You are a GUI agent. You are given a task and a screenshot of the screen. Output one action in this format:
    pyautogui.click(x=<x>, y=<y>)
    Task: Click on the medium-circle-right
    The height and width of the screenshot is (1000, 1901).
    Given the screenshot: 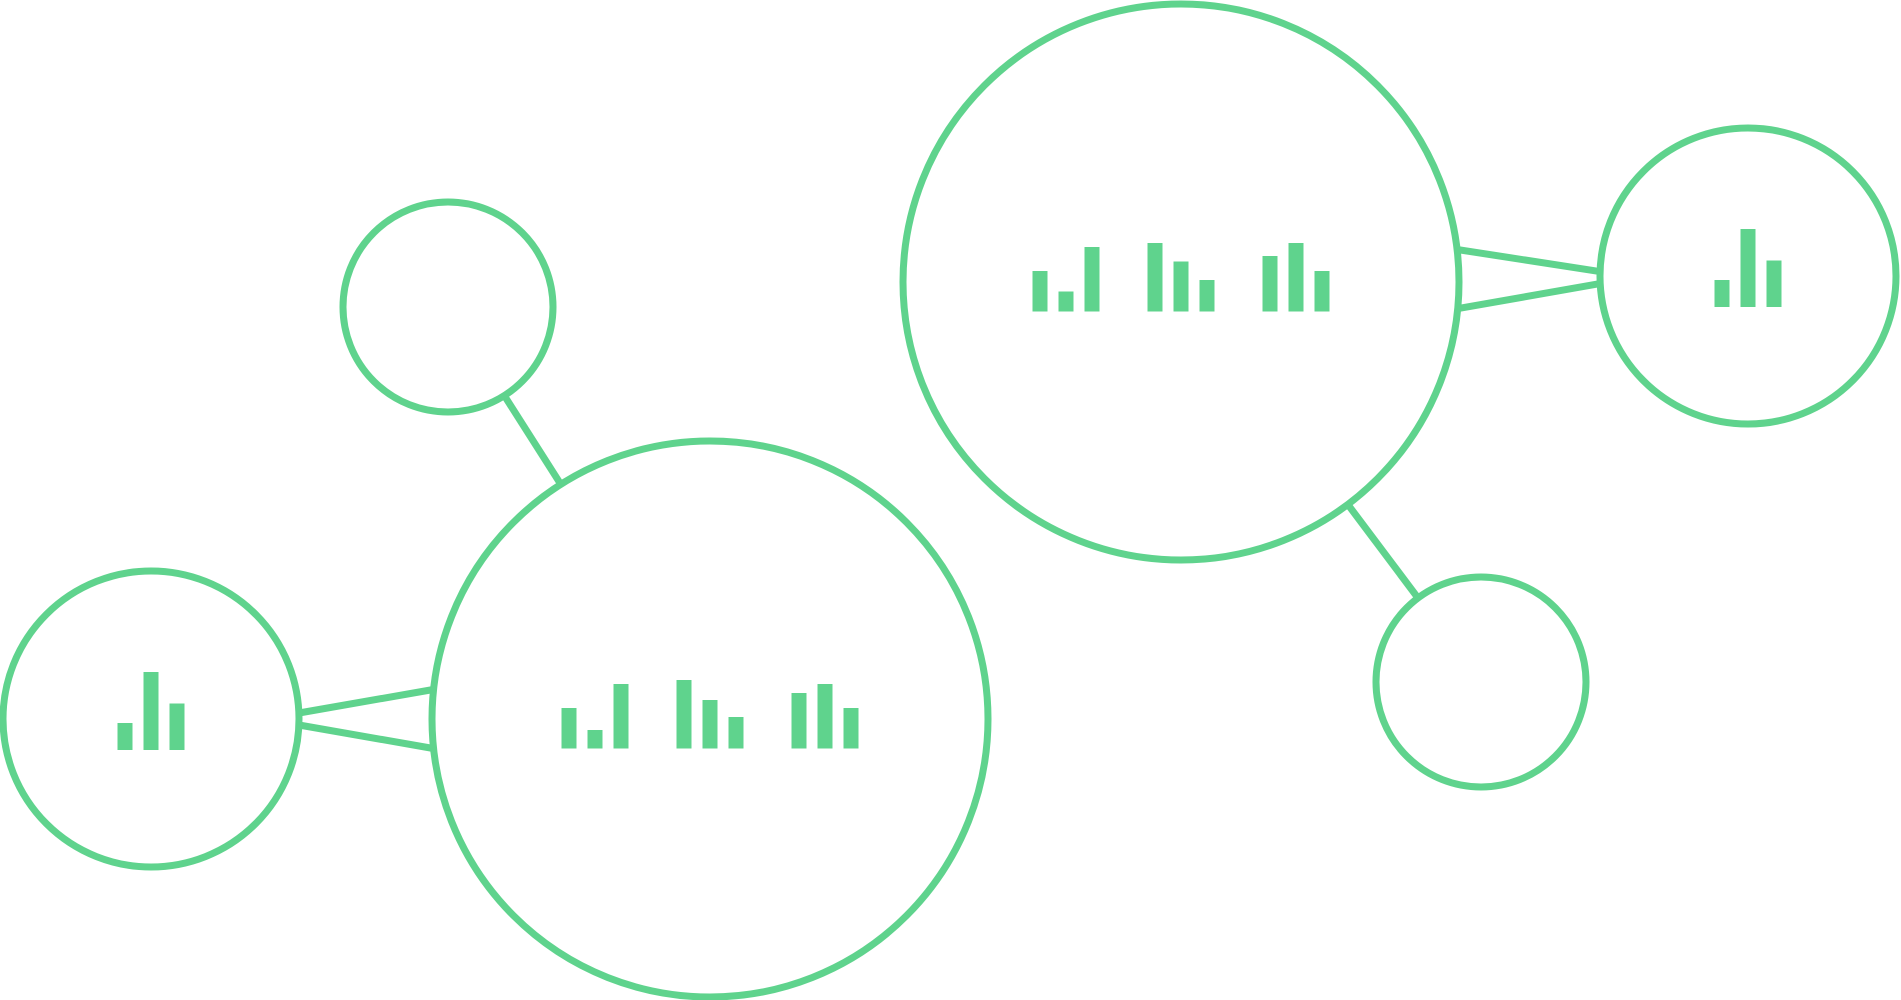 What is the action you would take?
    pyautogui.click(x=1748, y=276)
    